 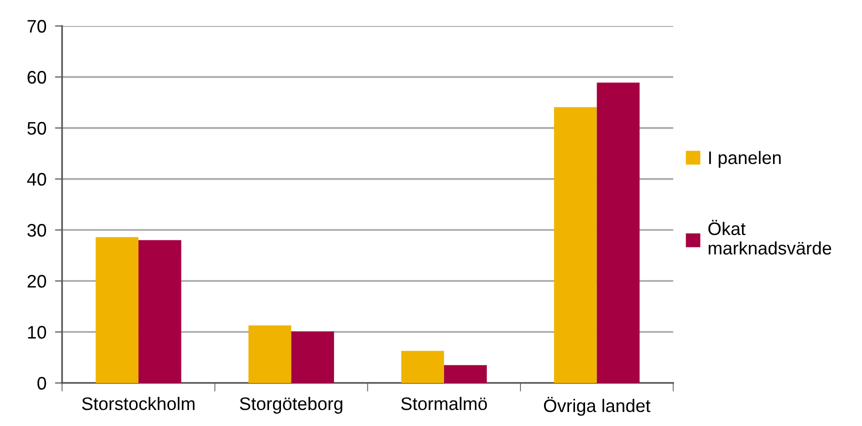 I want to click on y-tick-label: 30, so click(x=36, y=230).